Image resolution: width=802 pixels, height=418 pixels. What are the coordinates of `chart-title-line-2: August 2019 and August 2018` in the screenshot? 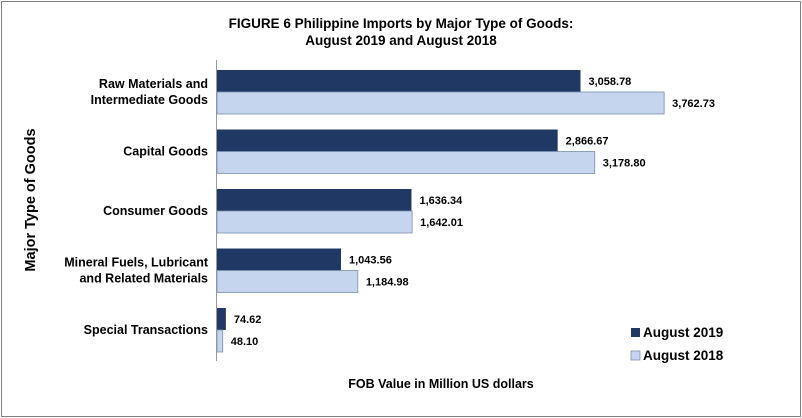 It's located at (401, 40).